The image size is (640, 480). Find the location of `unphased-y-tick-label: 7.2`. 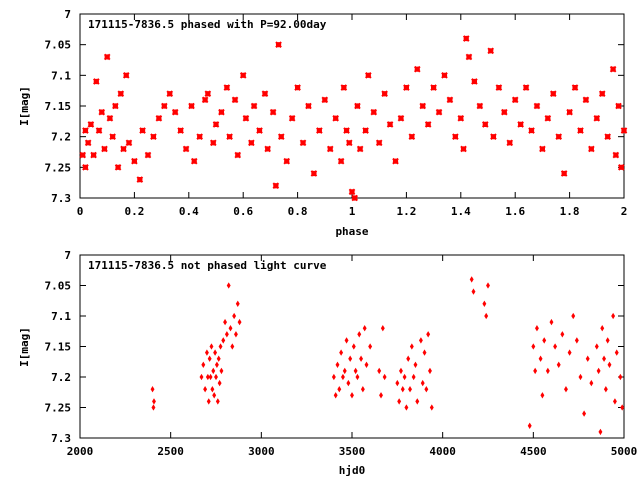

unphased-y-tick-label: 7.2 is located at coordinates (61, 377).